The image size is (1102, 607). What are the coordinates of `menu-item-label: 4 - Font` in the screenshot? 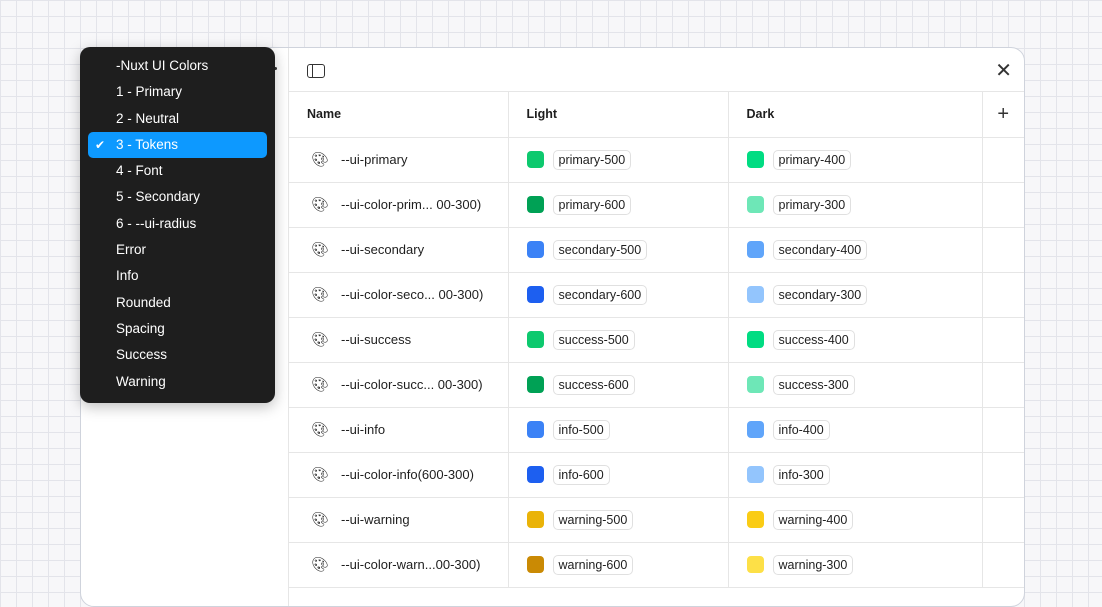 It's located at (139, 171).